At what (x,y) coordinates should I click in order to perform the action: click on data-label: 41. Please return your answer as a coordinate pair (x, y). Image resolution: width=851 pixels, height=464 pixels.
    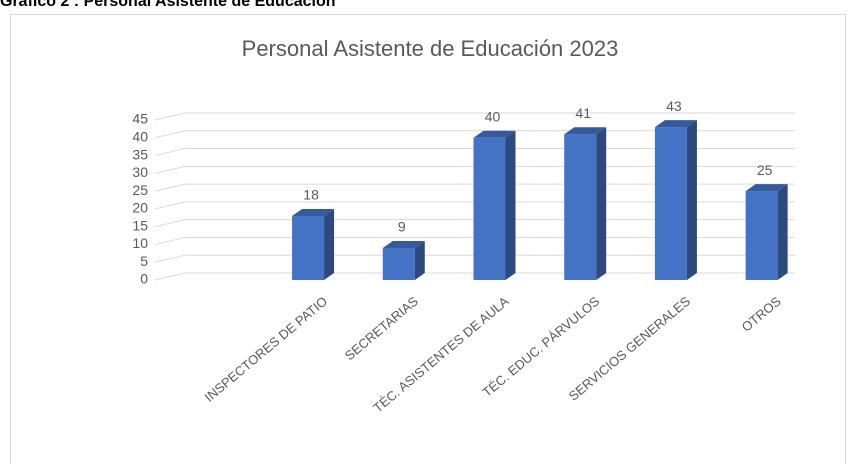
    Looking at the image, I should click on (583, 113).